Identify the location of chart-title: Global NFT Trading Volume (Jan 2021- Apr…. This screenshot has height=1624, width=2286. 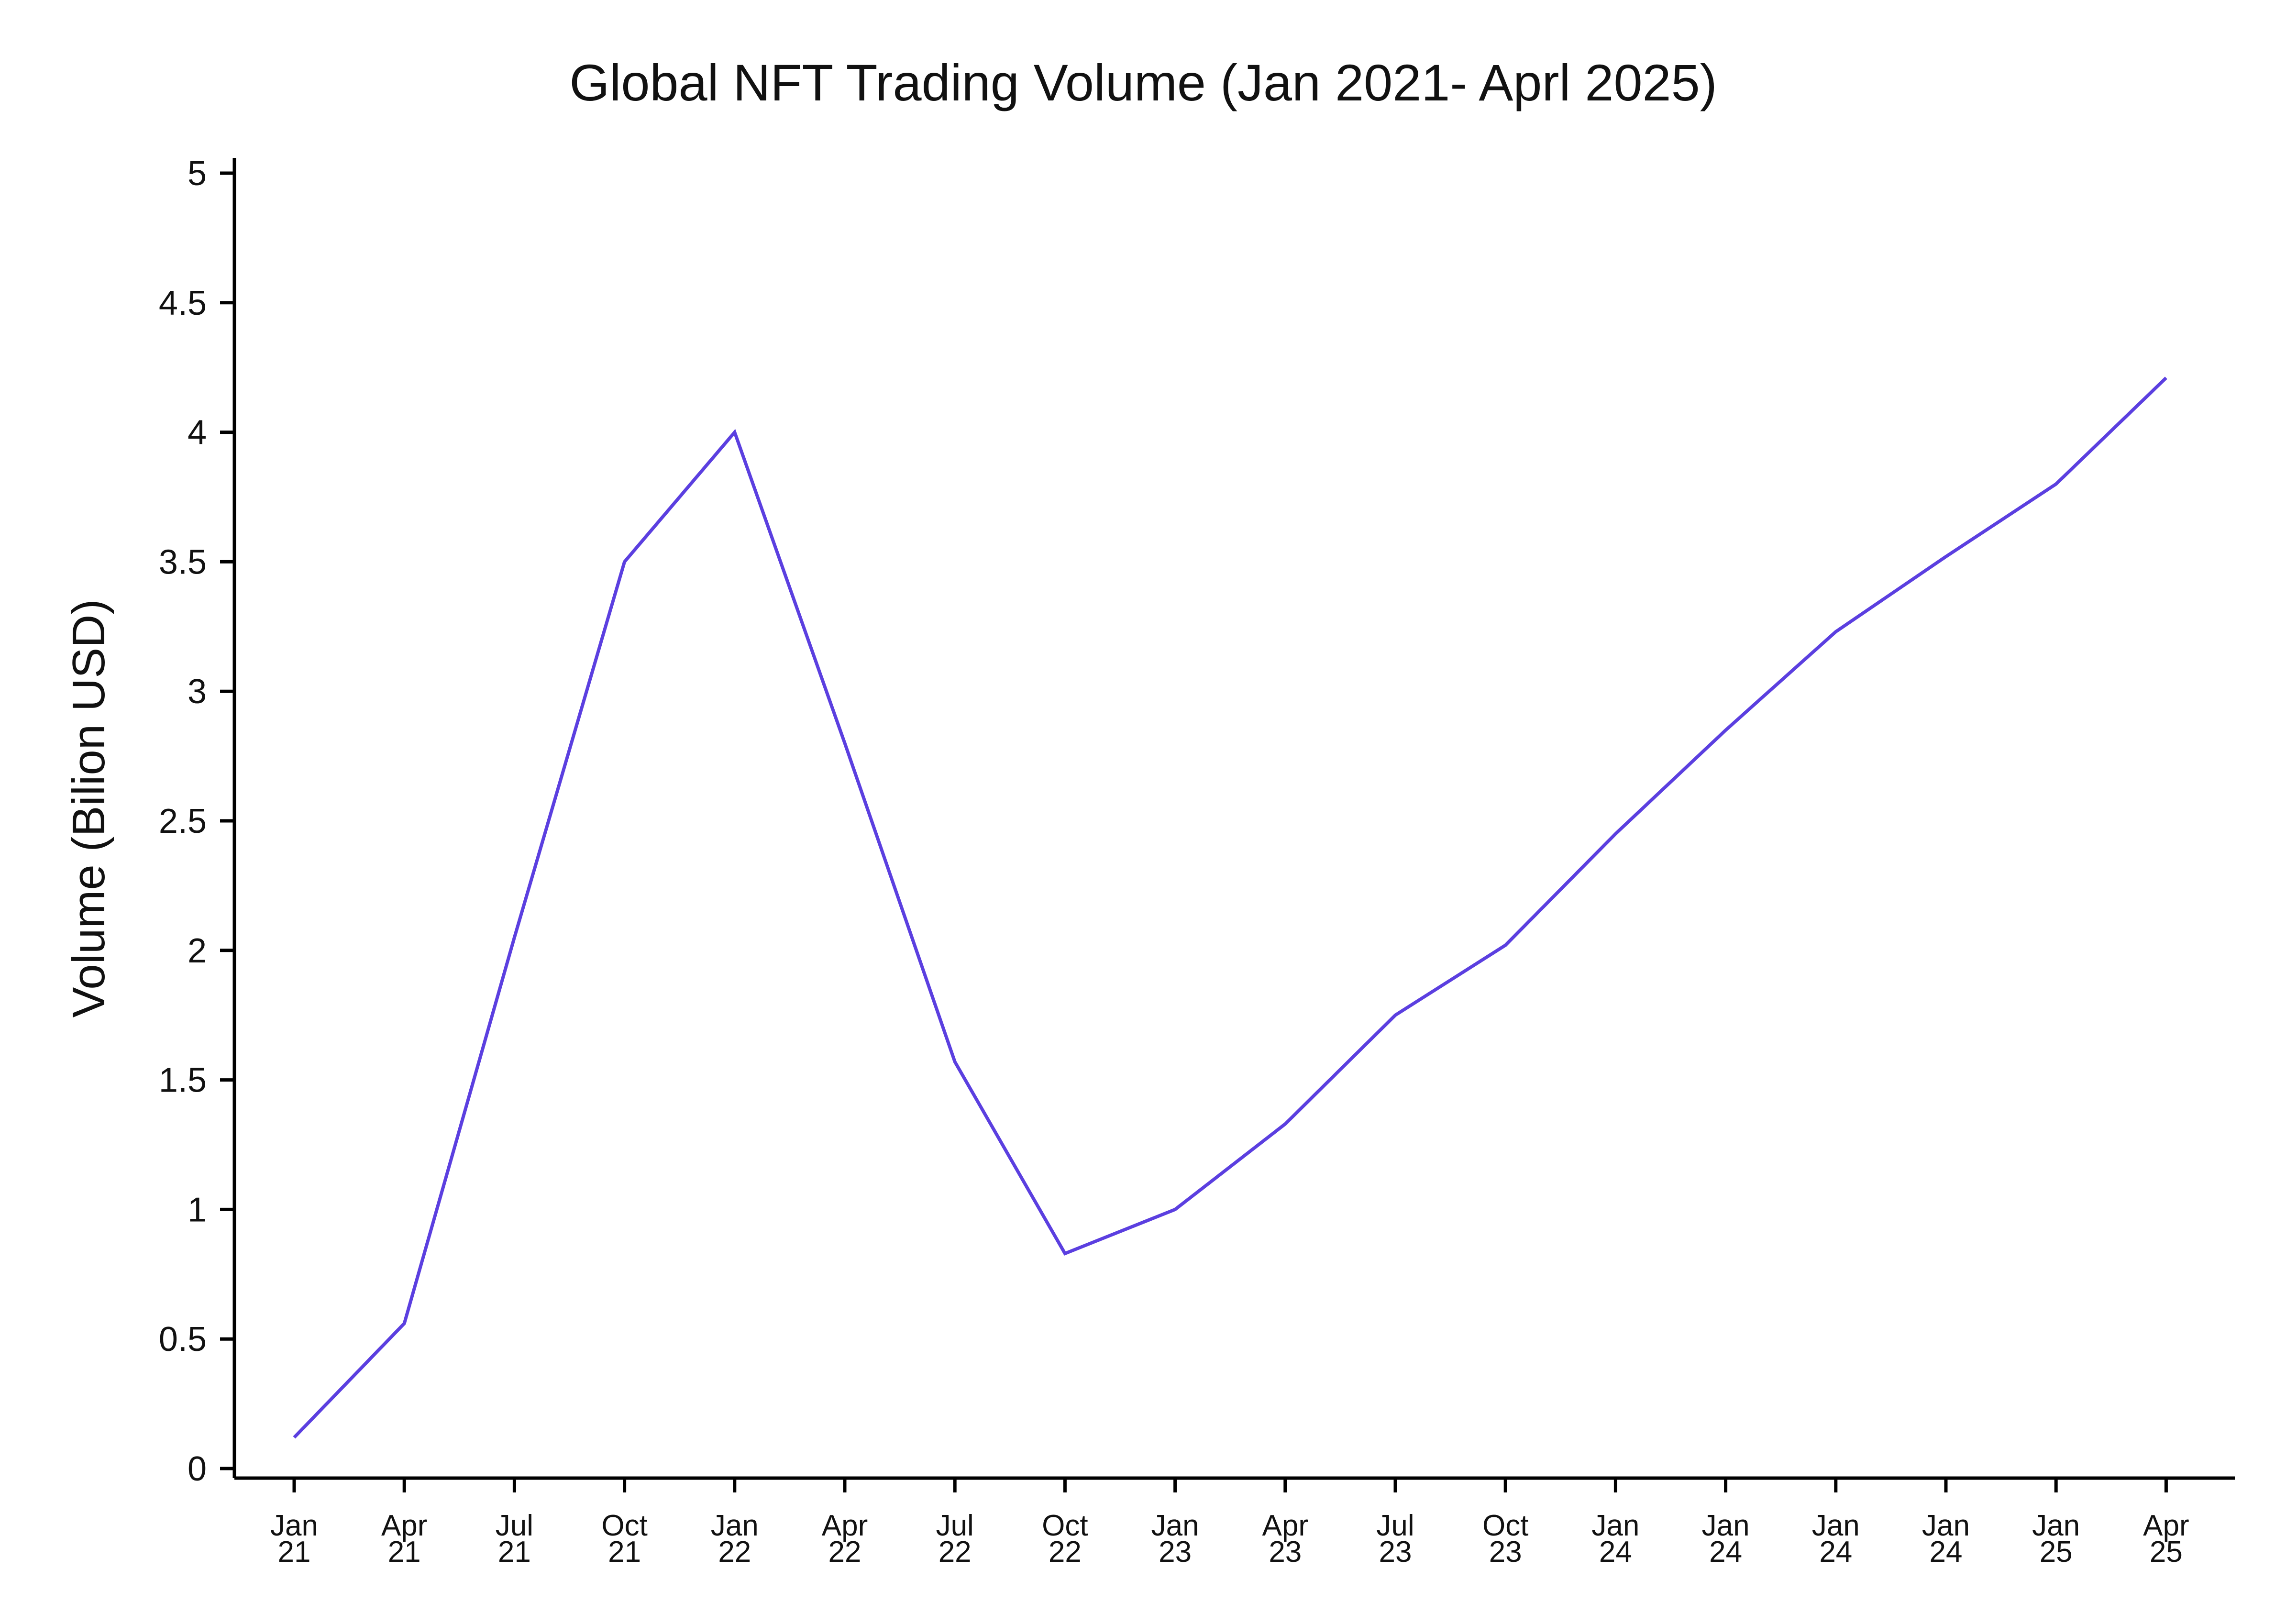
(1143, 82).